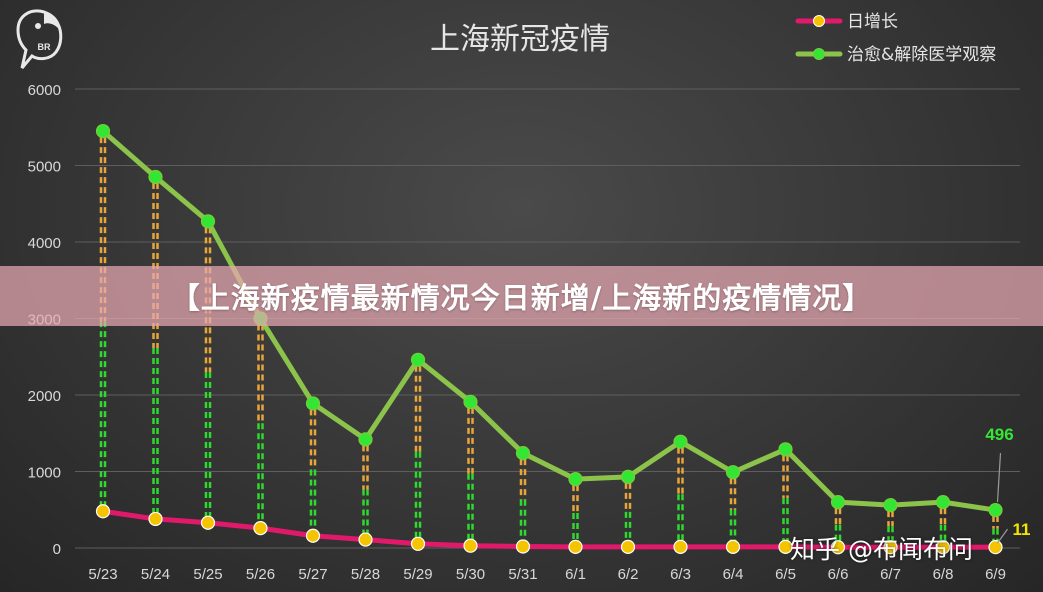 The width and height of the screenshot is (1043, 592). Describe the element at coordinates (44, 473) in the screenshot. I see `y-tick-label: 1000` at that location.